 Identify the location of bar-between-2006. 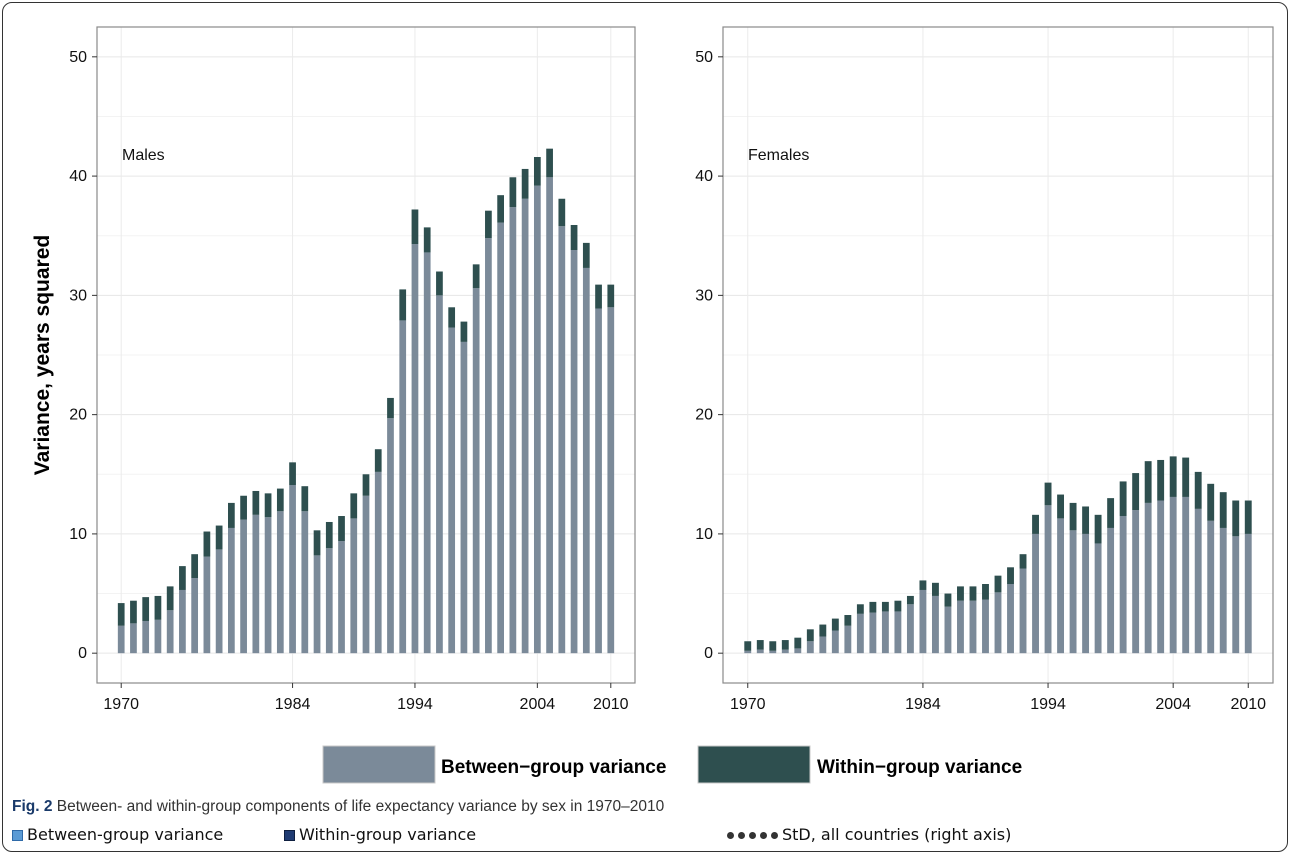
(562, 440).